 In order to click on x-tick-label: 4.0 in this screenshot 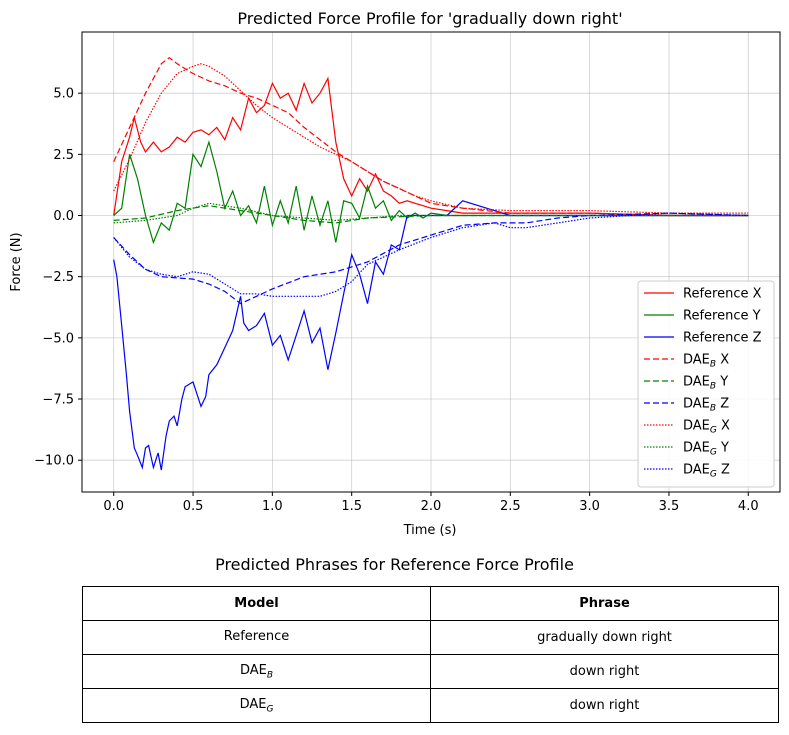, I will do `click(748, 506)`.